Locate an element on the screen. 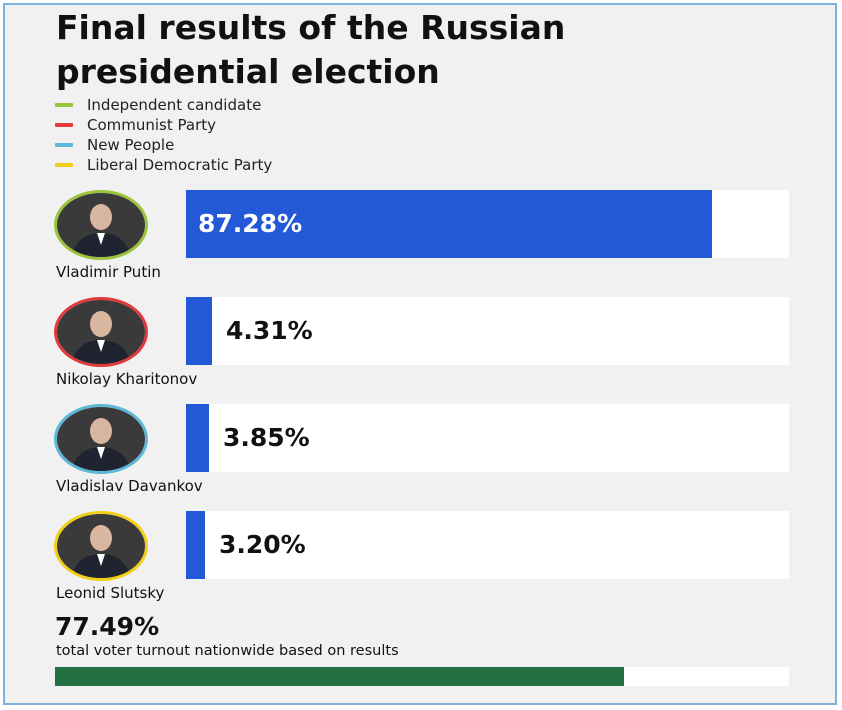 The image size is (842, 710). bar-track: 87.28% is located at coordinates (487, 224).